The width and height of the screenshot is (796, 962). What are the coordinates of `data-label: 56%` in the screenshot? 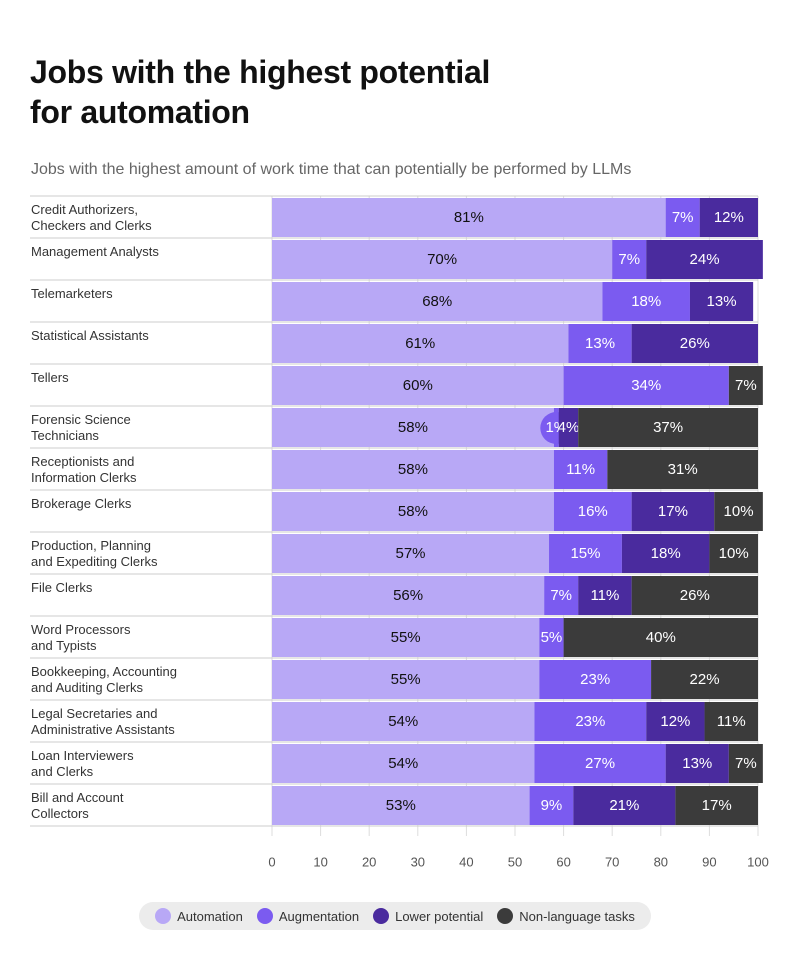 It's located at (408, 595).